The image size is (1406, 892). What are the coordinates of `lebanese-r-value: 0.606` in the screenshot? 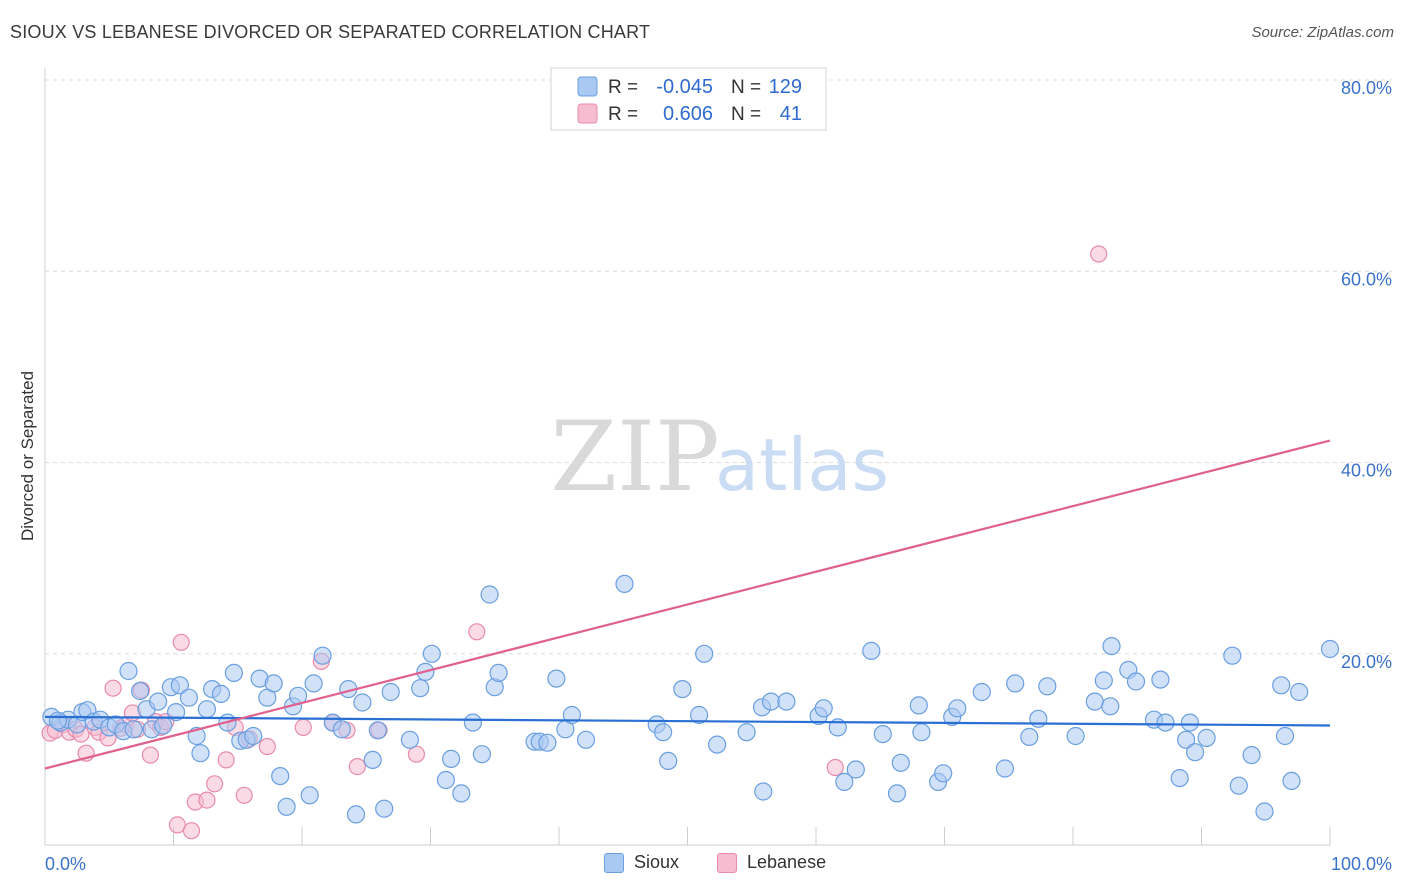 It's located at (688, 114).